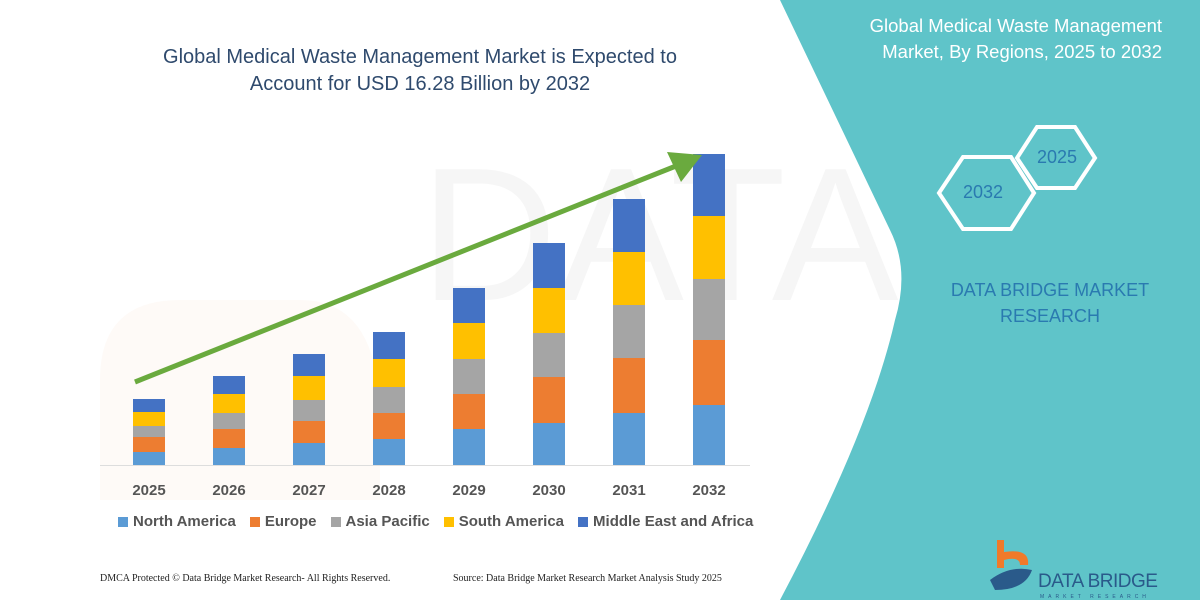 The image size is (1200, 600). Describe the element at coordinates (1050, 290) in the screenshot. I see `brand-line1: DATA BRIDGE MARKET` at that location.